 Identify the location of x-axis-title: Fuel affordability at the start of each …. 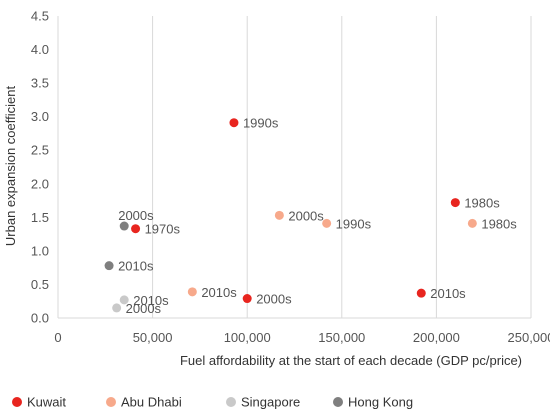
(351, 360).